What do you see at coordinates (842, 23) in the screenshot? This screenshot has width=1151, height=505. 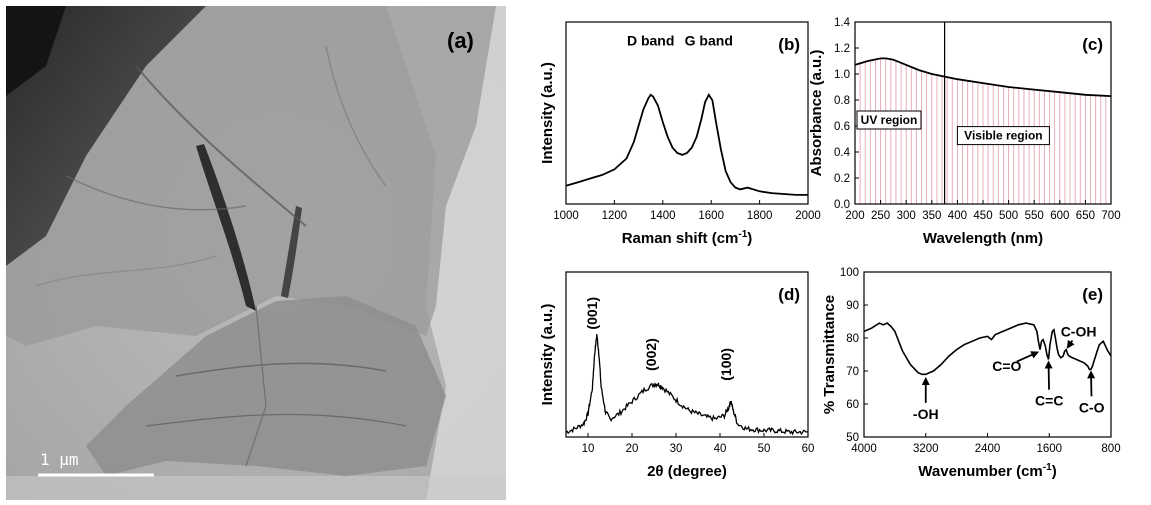 I see `y-tick-label-c: 1.4` at bounding box center [842, 23].